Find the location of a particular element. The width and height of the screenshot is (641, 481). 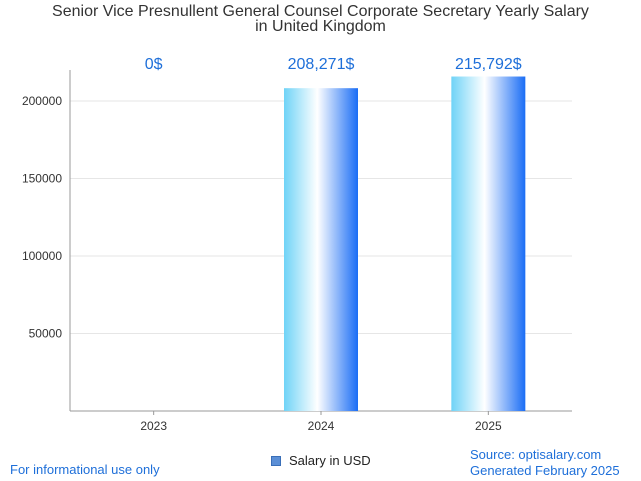

generated-text: Generated February 2025 is located at coordinates (545, 470).